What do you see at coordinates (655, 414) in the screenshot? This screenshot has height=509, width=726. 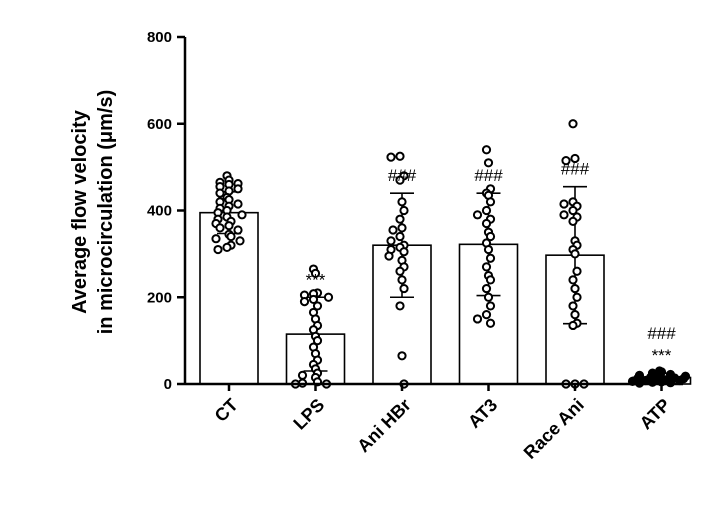 I see `x-tick-label-5: ATP` at bounding box center [655, 414].